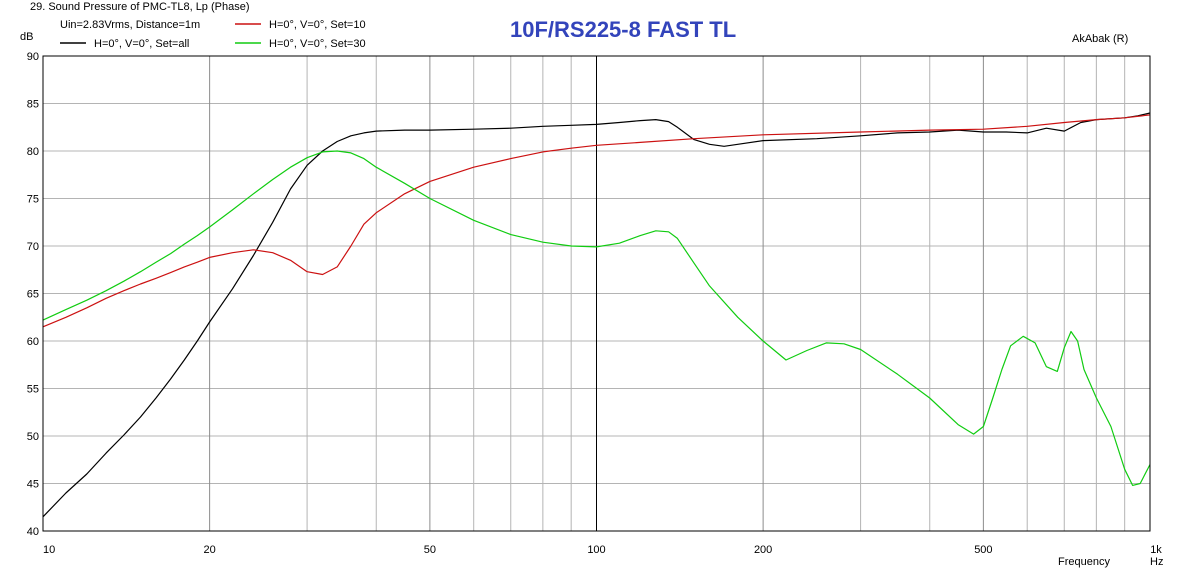  I want to click on x-tick-label: 10, so click(49, 550).